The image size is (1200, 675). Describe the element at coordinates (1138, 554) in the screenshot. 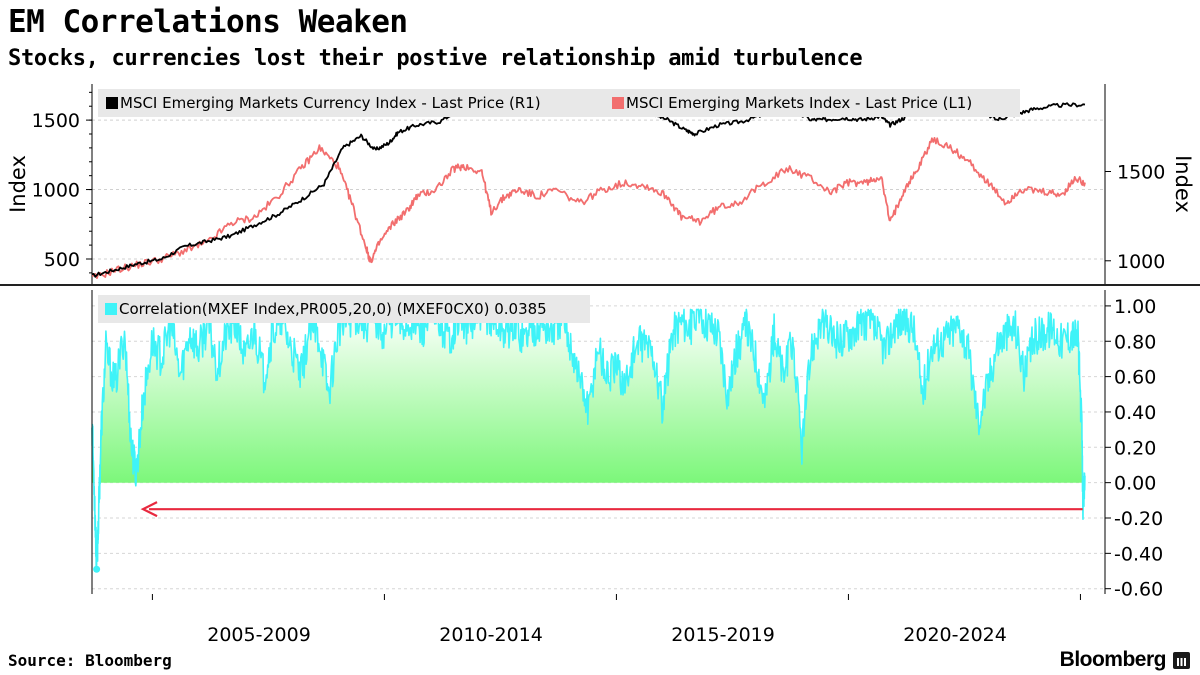

I see `bottom-right-tick-label: -0.40` at that location.